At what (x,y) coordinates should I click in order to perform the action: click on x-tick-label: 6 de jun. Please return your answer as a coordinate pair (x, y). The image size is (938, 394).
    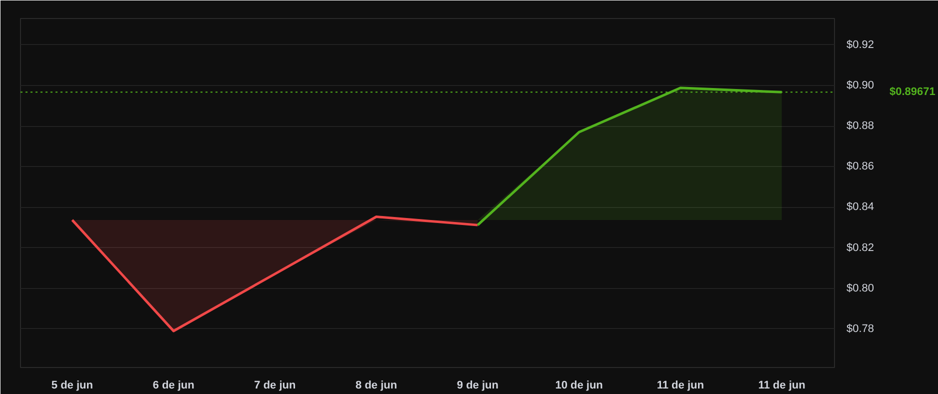
    Looking at the image, I should click on (173, 386).